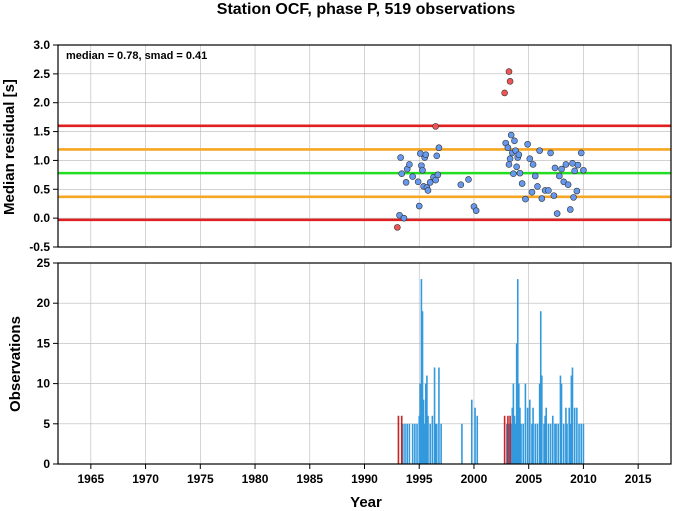 This screenshot has width=678, height=511. What do you see at coordinates (41, 132) in the screenshot?
I see `y-tick-label: 1.5` at bounding box center [41, 132].